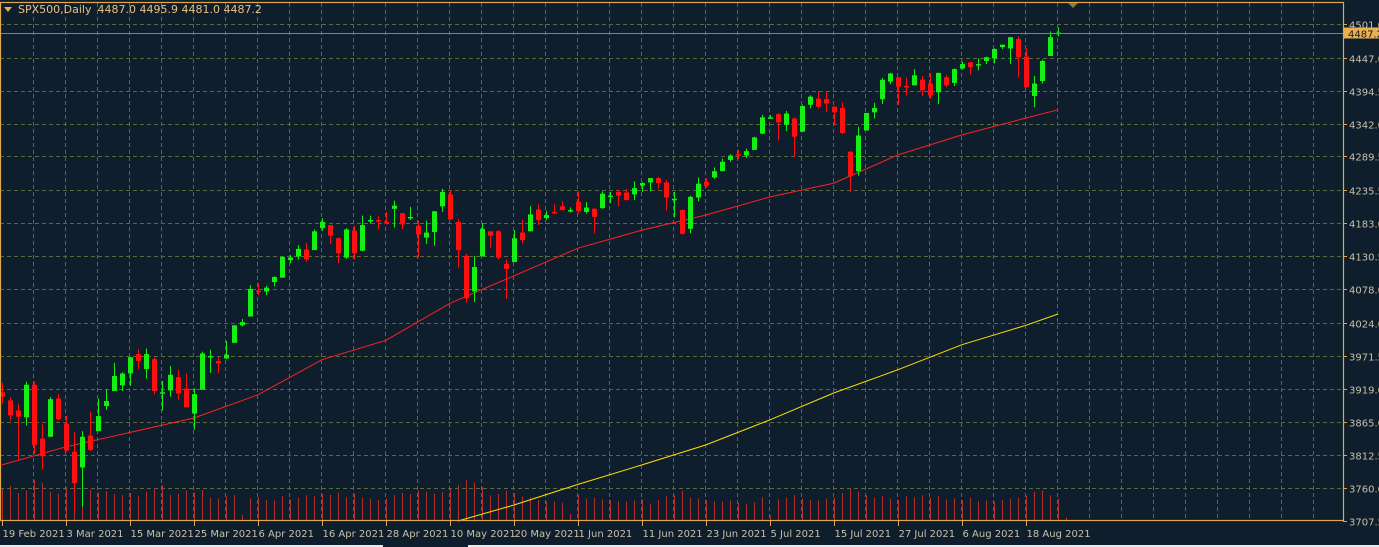  What do you see at coordinates (1364, 291) in the screenshot?
I see `y-tick-label: 4078.0` at bounding box center [1364, 291].